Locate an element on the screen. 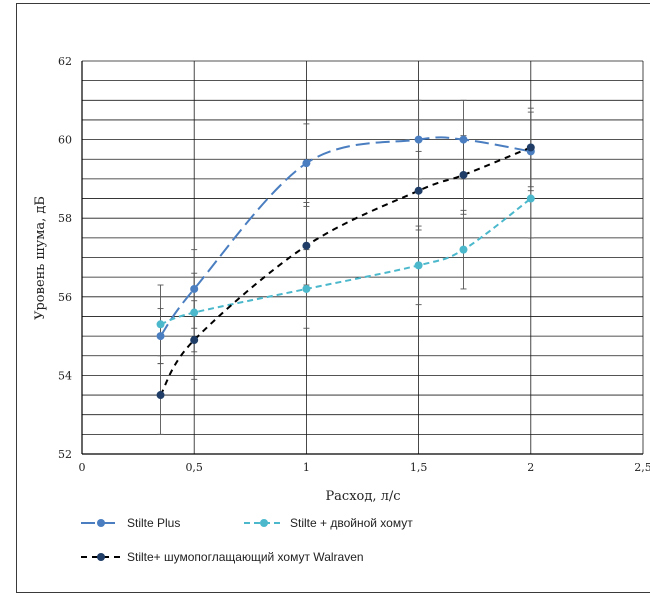  x-tick-label: 1 is located at coordinates (306, 467).